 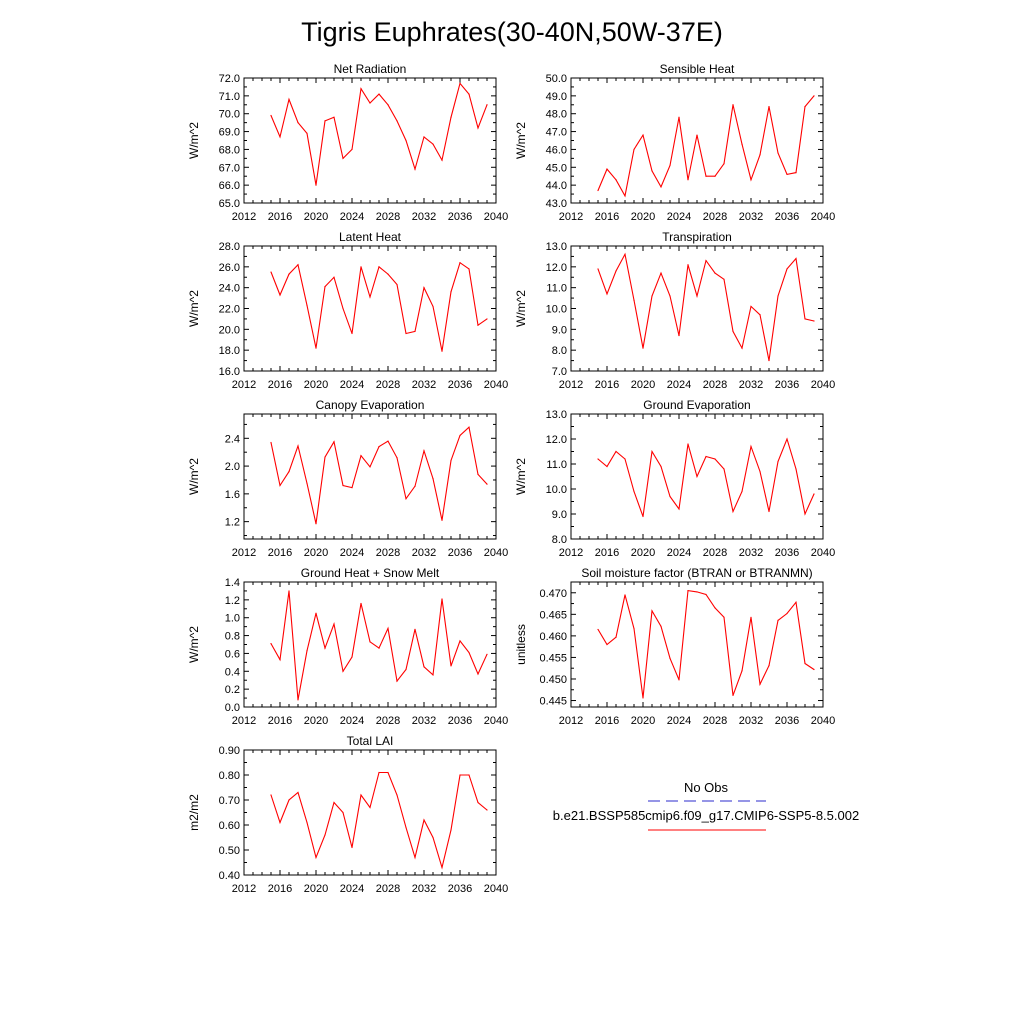 What do you see at coordinates (316, 217) in the screenshot?
I see `x-tick-label: 2020` at bounding box center [316, 217].